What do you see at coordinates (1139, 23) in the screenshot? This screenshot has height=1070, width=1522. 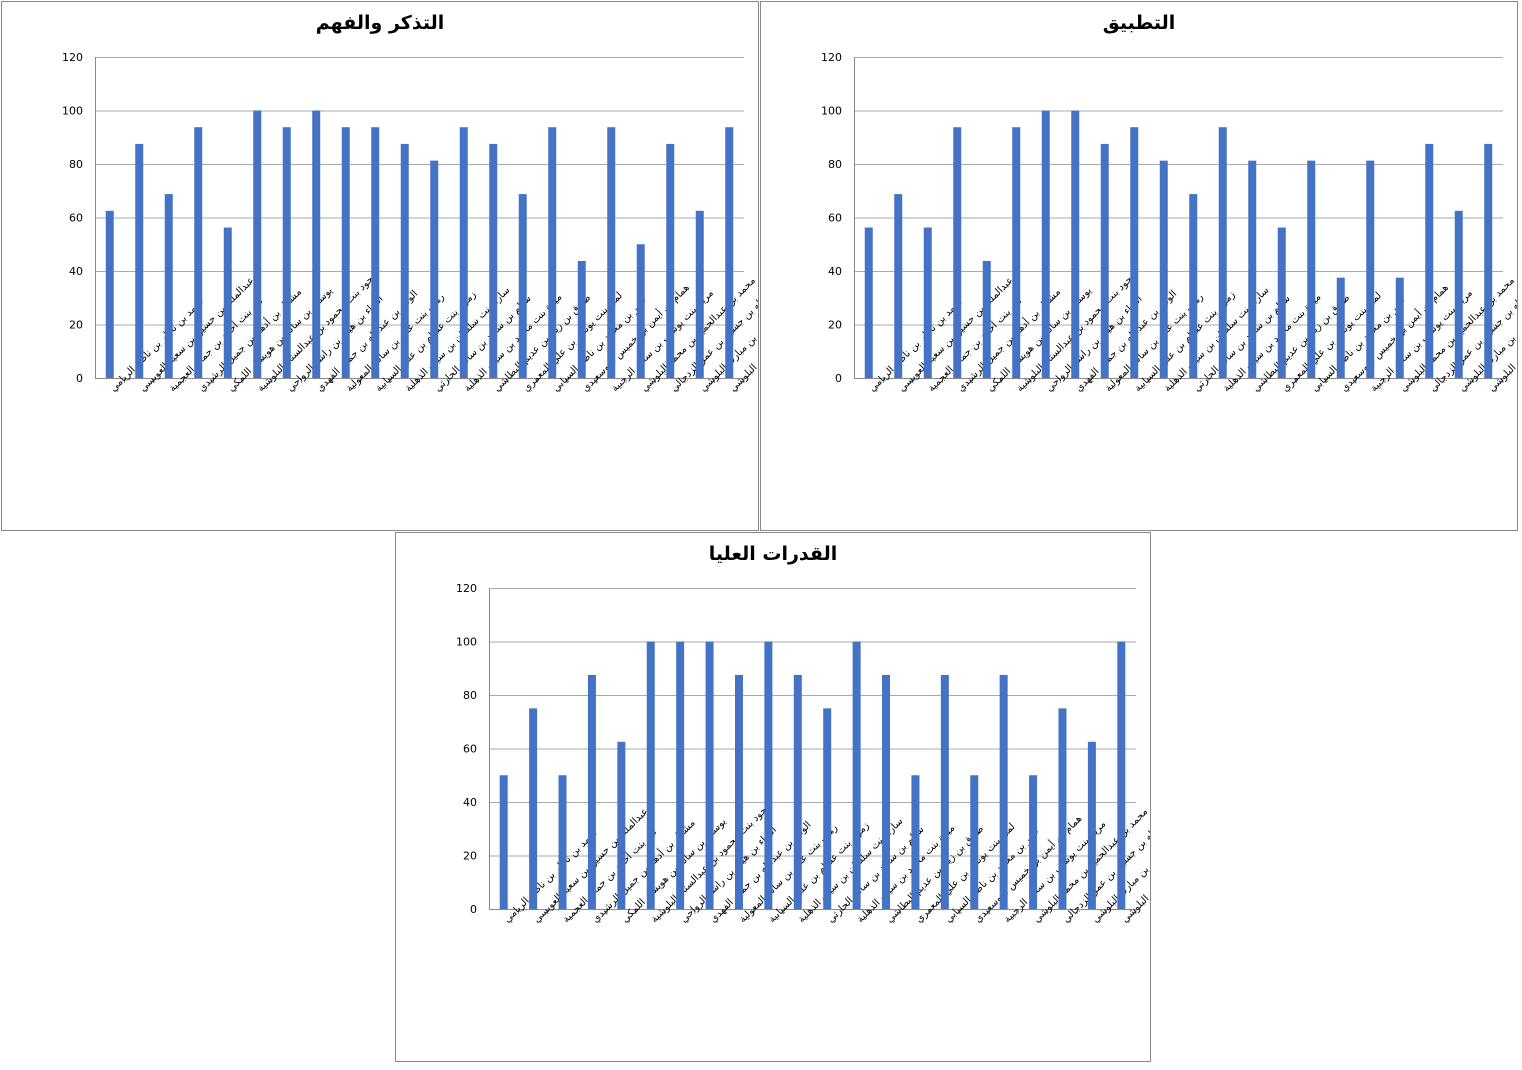 I see `chart-title: التطبيق` at bounding box center [1139, 23].